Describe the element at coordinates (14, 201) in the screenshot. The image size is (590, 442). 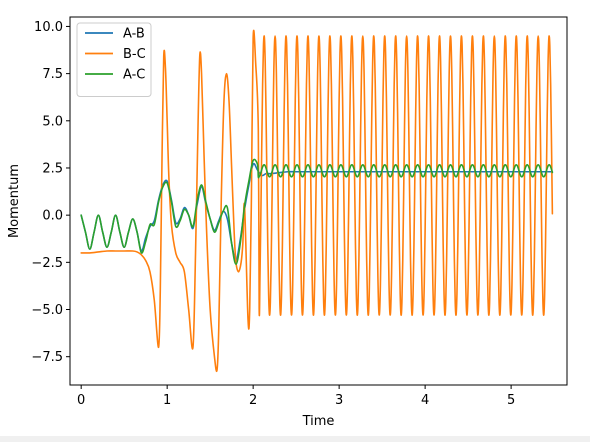
I see `y-axis-title: Momentum` at that location.